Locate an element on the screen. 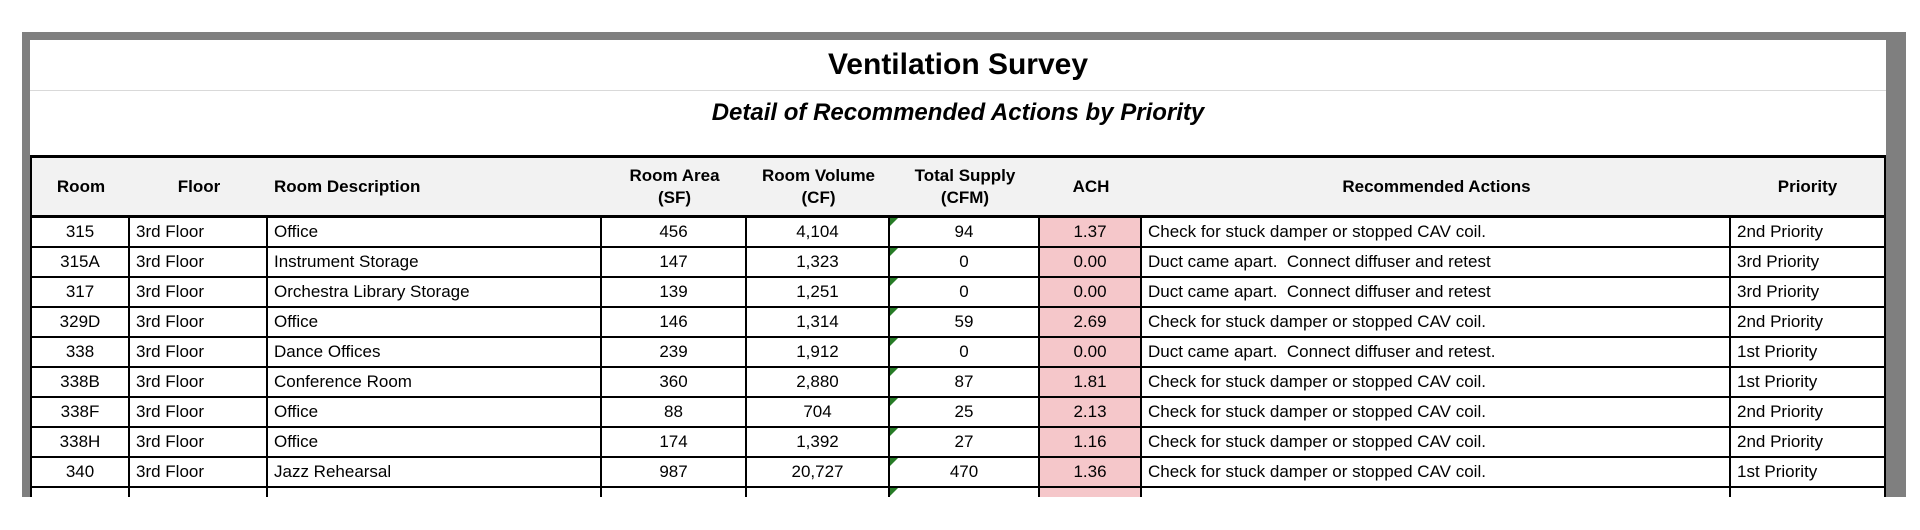 The height and width of the screenshot is (530, 1920). cell-supply is located at coordinates (965, 492).